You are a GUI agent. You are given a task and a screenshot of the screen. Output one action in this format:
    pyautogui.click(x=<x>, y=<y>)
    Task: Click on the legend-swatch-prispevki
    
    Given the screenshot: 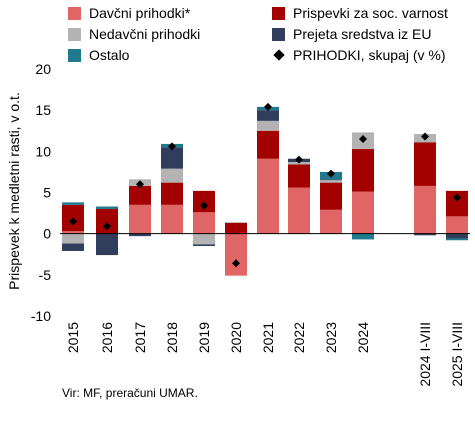 What is the action you would take?
    pyautogui.click(x=278, y=13)
    